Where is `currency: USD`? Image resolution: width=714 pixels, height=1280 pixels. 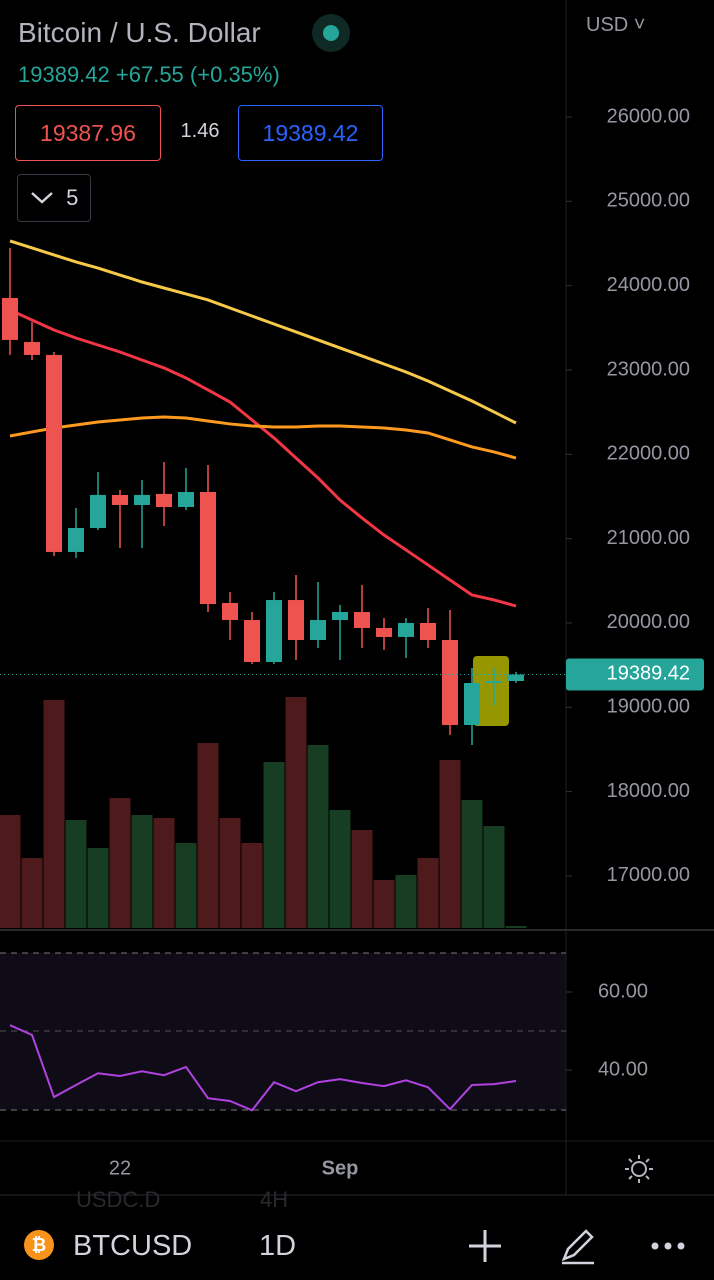
currency: USD is located at coordinates (607, 25).